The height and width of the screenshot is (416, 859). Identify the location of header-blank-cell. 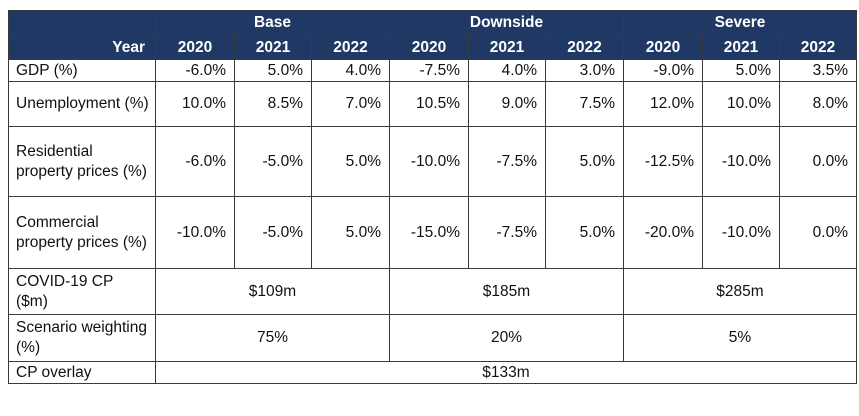
(82, 23).